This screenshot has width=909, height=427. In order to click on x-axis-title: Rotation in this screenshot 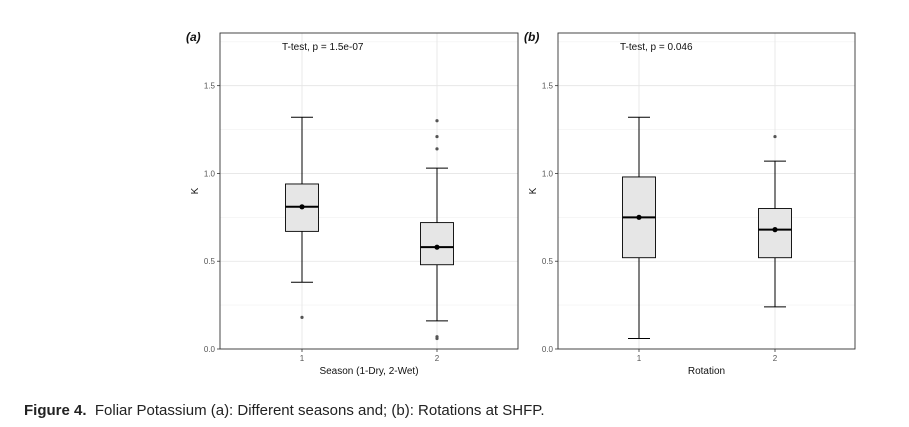, I will do `click(706, 371)`.